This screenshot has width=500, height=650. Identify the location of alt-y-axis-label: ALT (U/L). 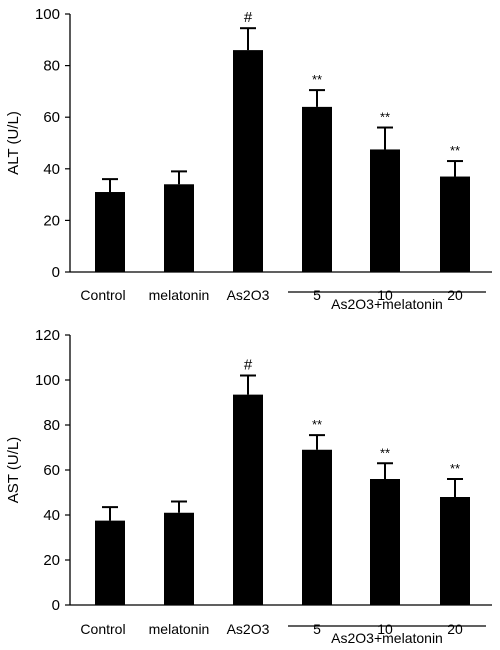
(13, 143).